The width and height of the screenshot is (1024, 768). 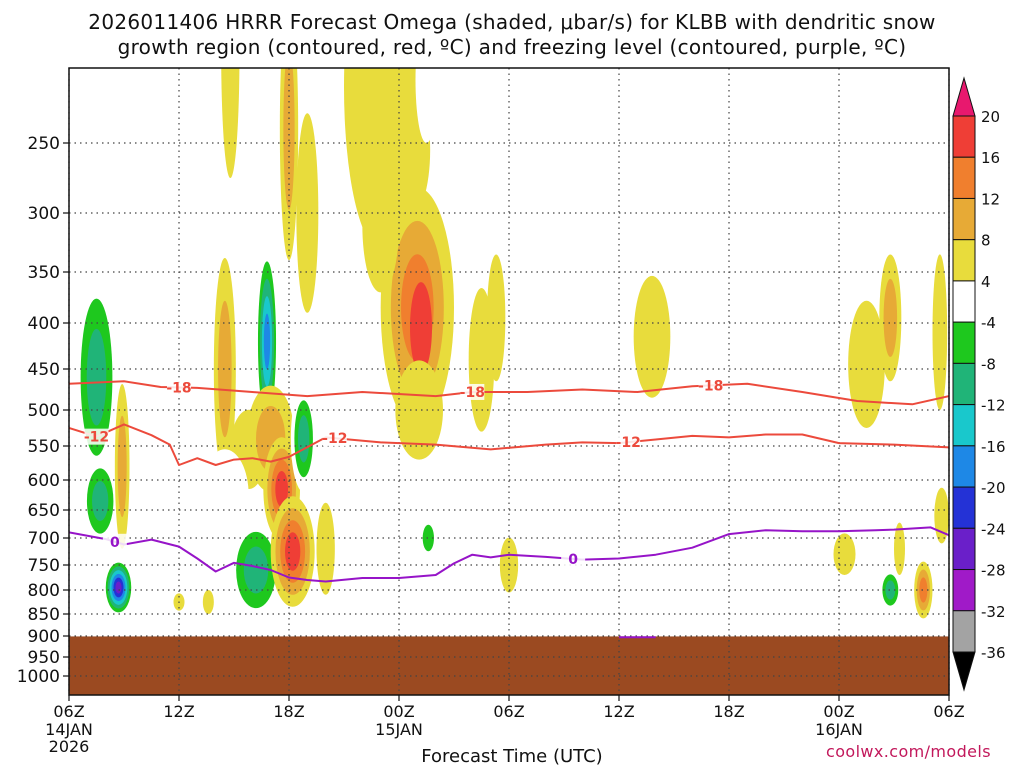 I want to click on contour-label-0-0: -18, so click(x=178, y=388).